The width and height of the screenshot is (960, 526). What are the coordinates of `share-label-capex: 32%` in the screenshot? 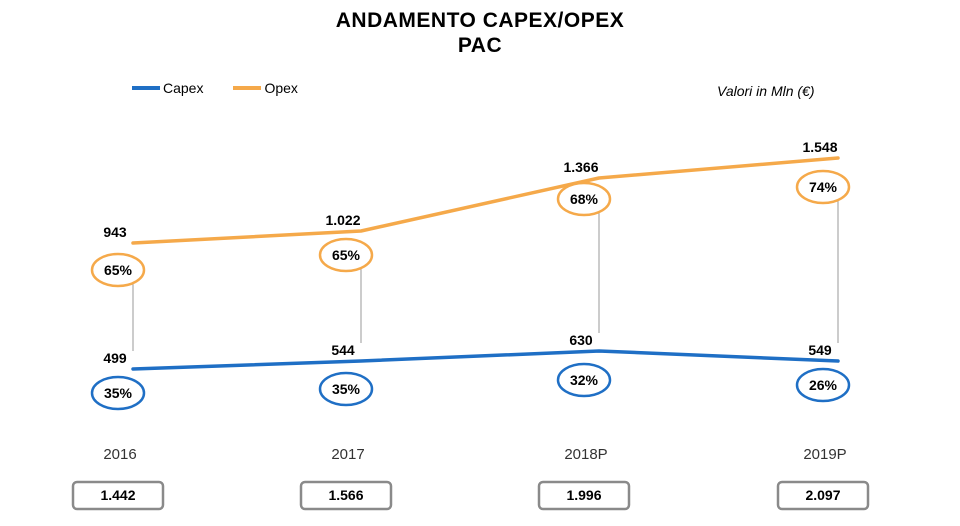 It's located at (584, 380).